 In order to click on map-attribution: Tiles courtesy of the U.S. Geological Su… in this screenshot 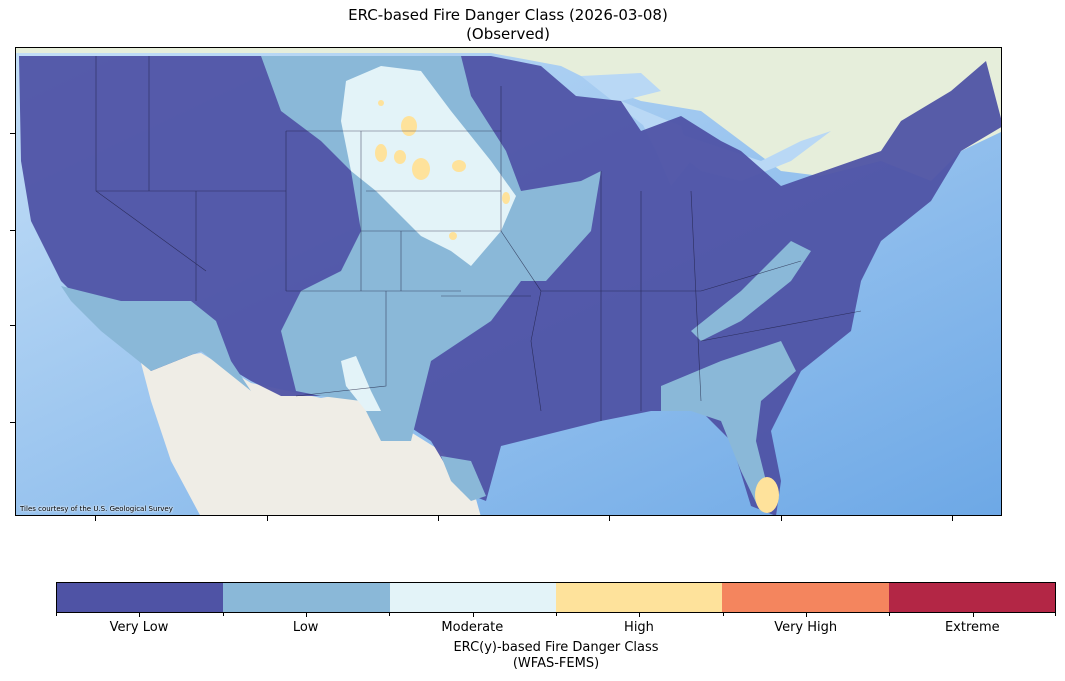, I will do `click(96, 509)`.